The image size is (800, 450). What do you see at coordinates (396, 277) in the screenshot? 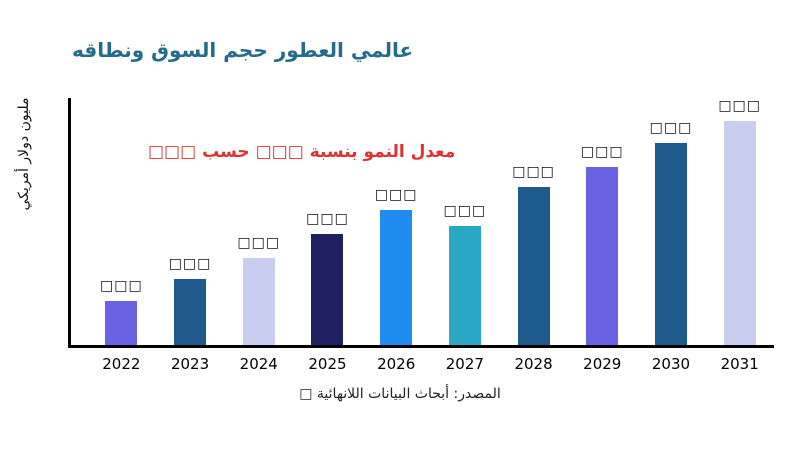
I see `bar-2026` at bounding box center [396, 277].